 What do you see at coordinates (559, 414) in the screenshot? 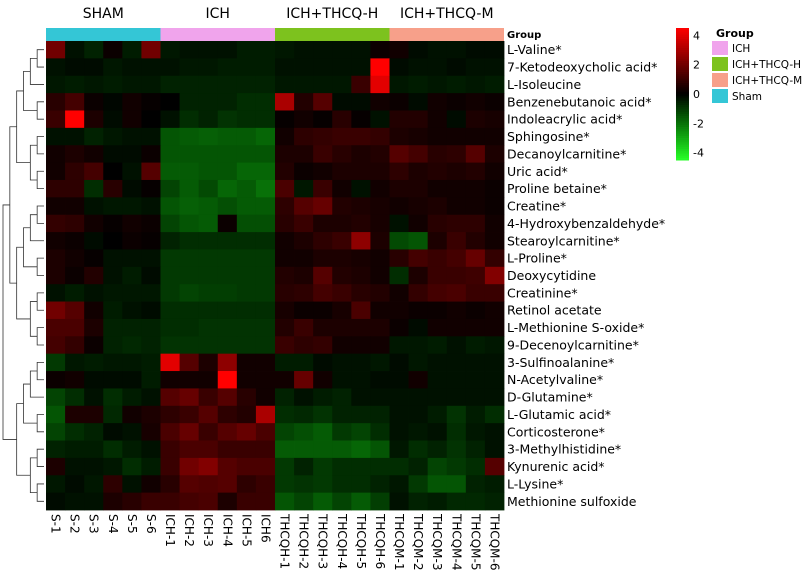
I see `row-label-l-glutamic-acid: L-Glutamic acid*` at bounding box center [559, 414].